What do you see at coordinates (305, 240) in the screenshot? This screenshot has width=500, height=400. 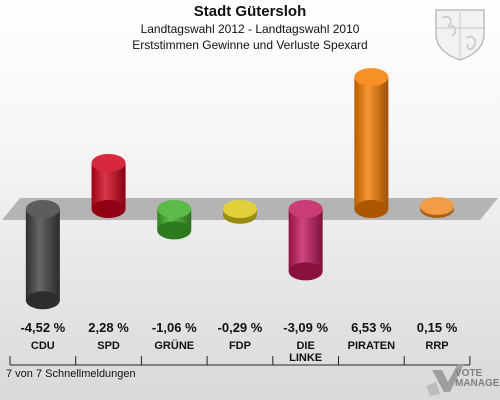 I see `bar-die-linke` at bounding box center [305, 240].